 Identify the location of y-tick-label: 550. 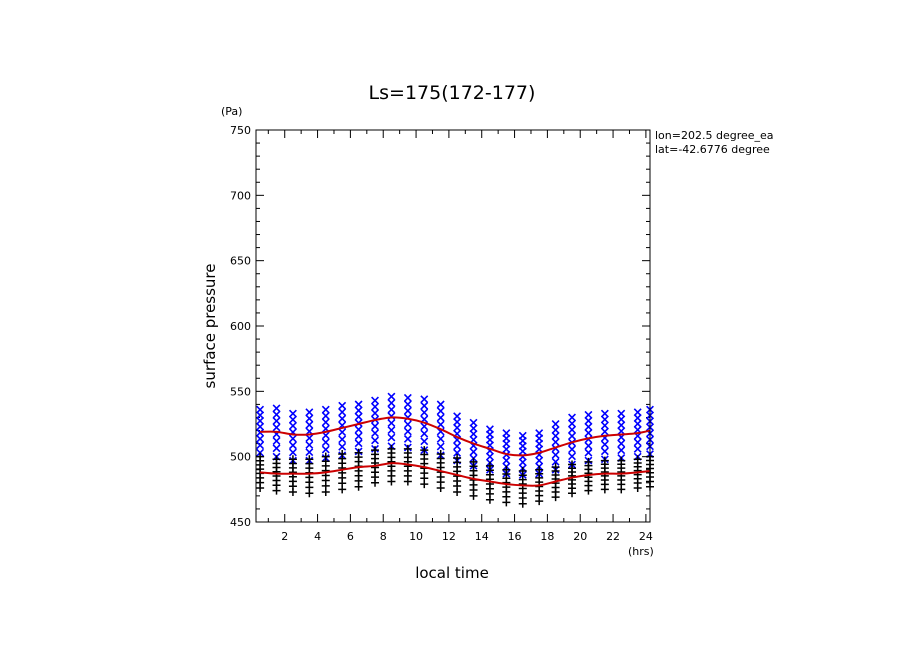
(240, 391).